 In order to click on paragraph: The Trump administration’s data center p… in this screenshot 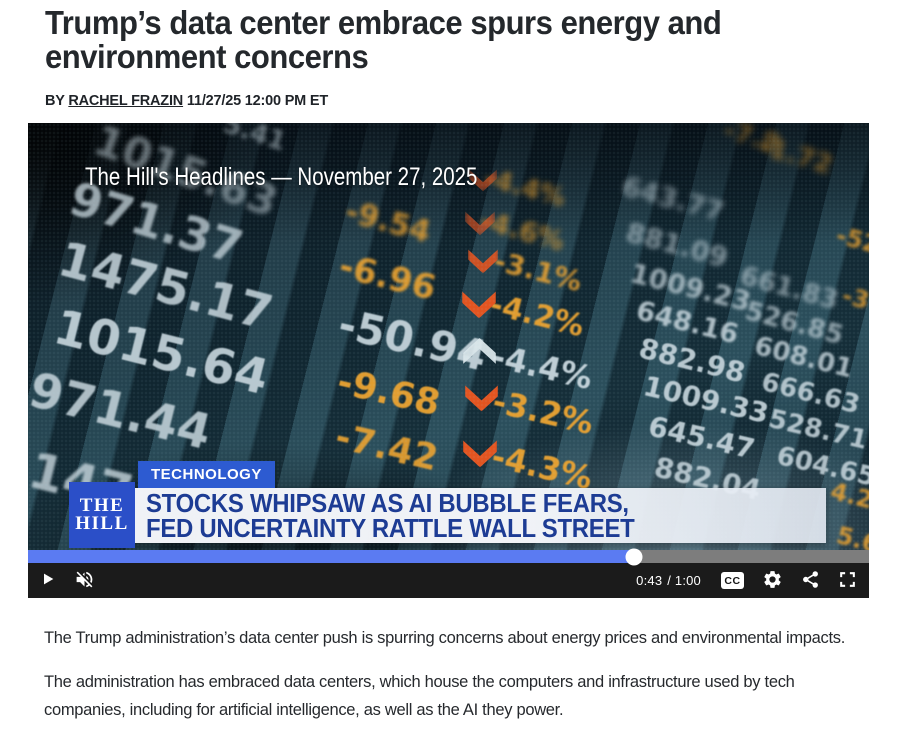, I will do `click(444, 638)`.